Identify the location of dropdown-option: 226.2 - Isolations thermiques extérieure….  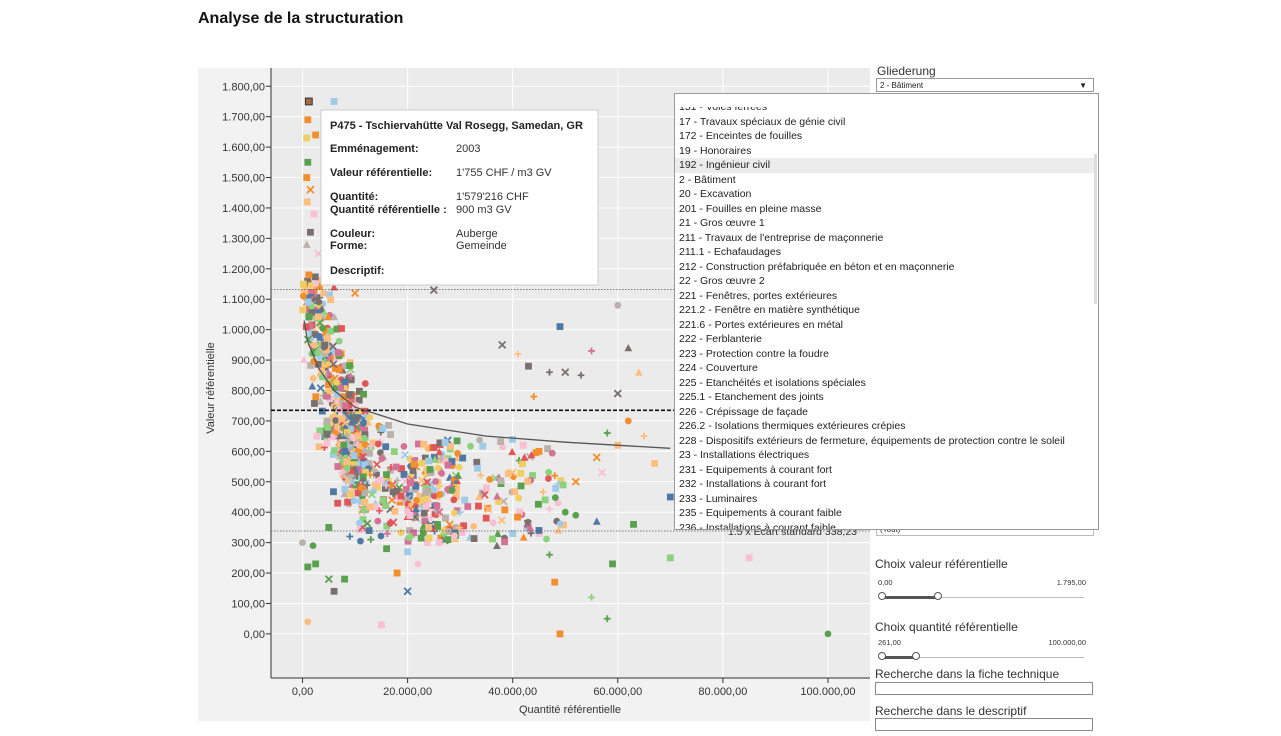
(792, 426).